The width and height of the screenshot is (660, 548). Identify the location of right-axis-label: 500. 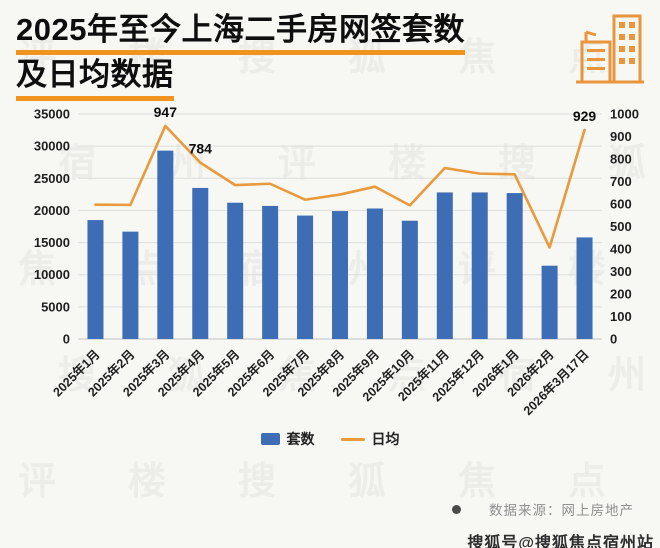
(621, 226).